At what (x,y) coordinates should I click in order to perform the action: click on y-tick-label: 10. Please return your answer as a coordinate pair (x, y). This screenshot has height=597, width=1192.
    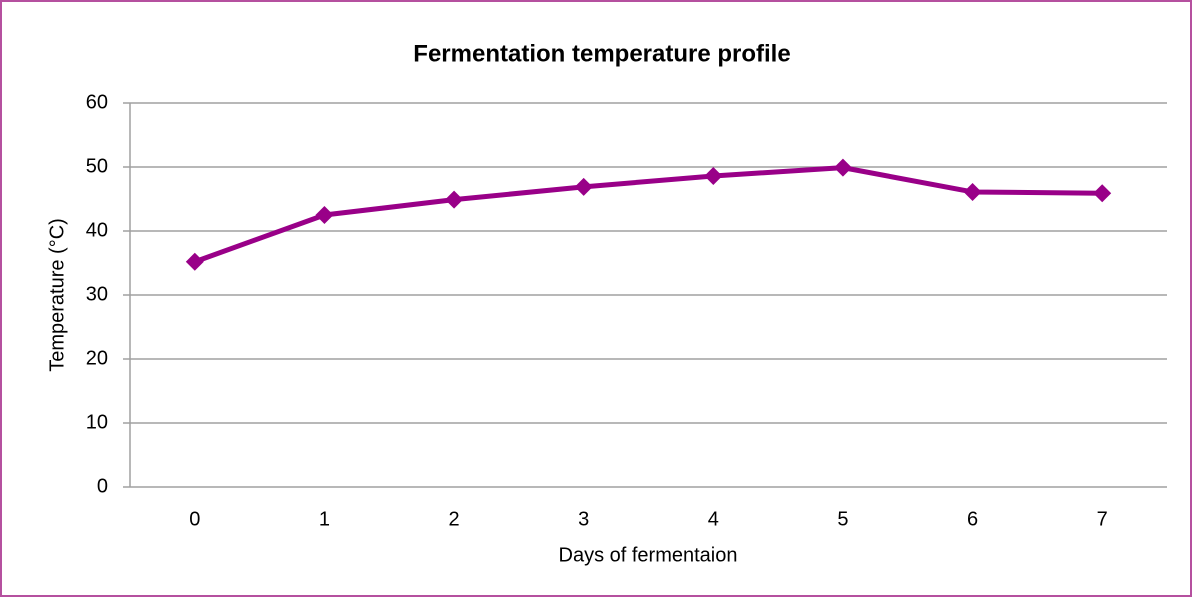
    Looking at the image, I should click on (97, 422).